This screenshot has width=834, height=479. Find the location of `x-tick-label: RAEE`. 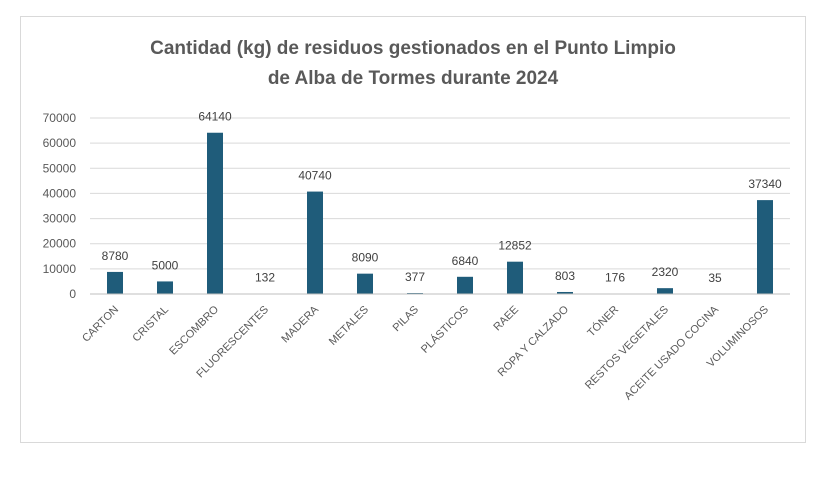

x-tick-label: RAEE is located at coordinates (506, 319).